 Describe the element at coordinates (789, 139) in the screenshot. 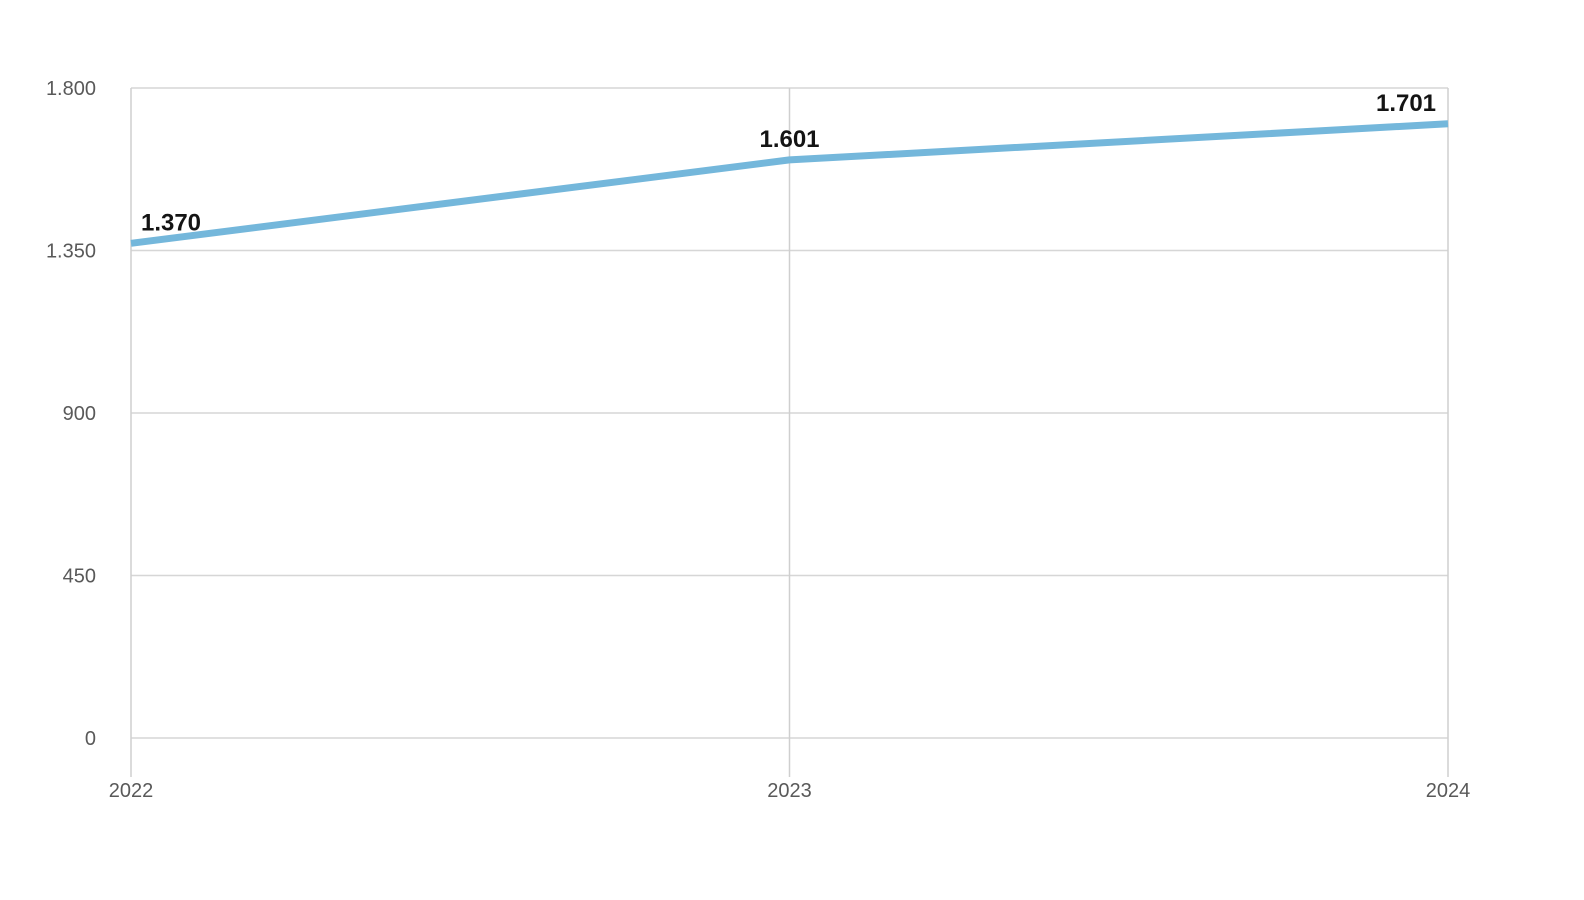

I see `data-point-label: 1.601` at that location.